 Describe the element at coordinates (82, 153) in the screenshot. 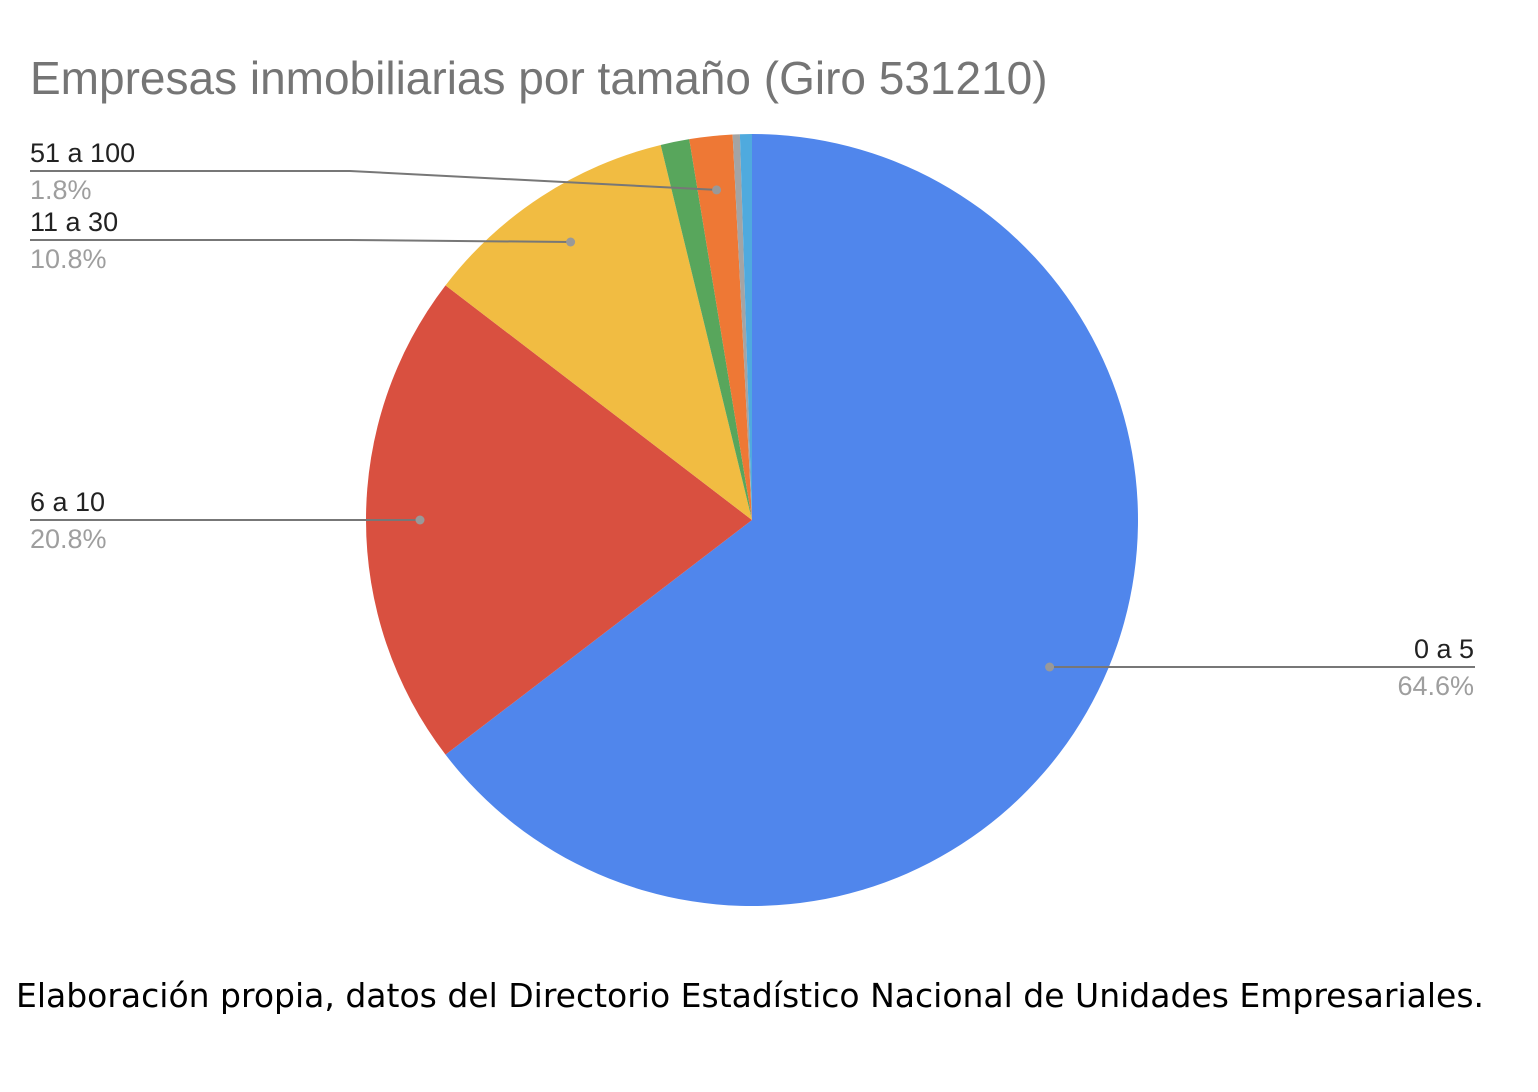

I see `slice-label-51-a-100: 51 a 100` at that location.